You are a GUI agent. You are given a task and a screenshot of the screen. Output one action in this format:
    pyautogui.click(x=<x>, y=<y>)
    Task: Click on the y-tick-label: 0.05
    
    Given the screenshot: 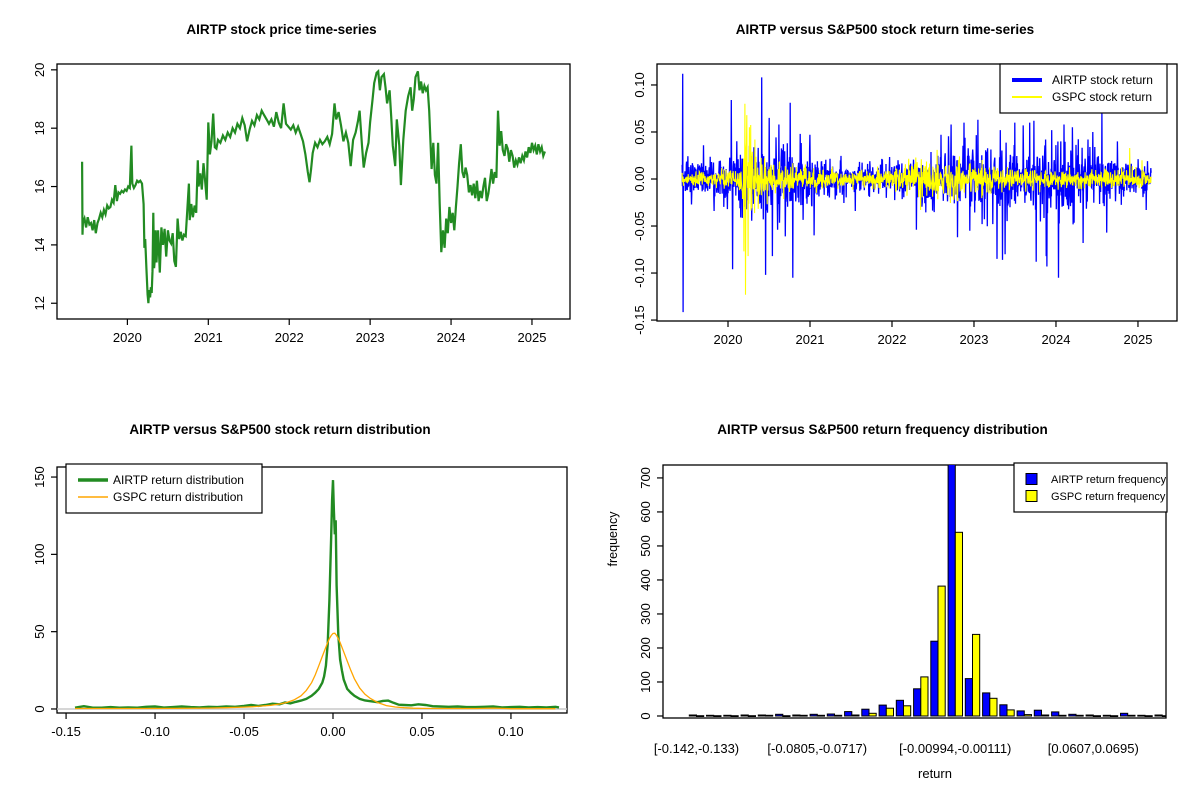 What is the action you would take?
    pyautogui.click(x=639, y=131)
    